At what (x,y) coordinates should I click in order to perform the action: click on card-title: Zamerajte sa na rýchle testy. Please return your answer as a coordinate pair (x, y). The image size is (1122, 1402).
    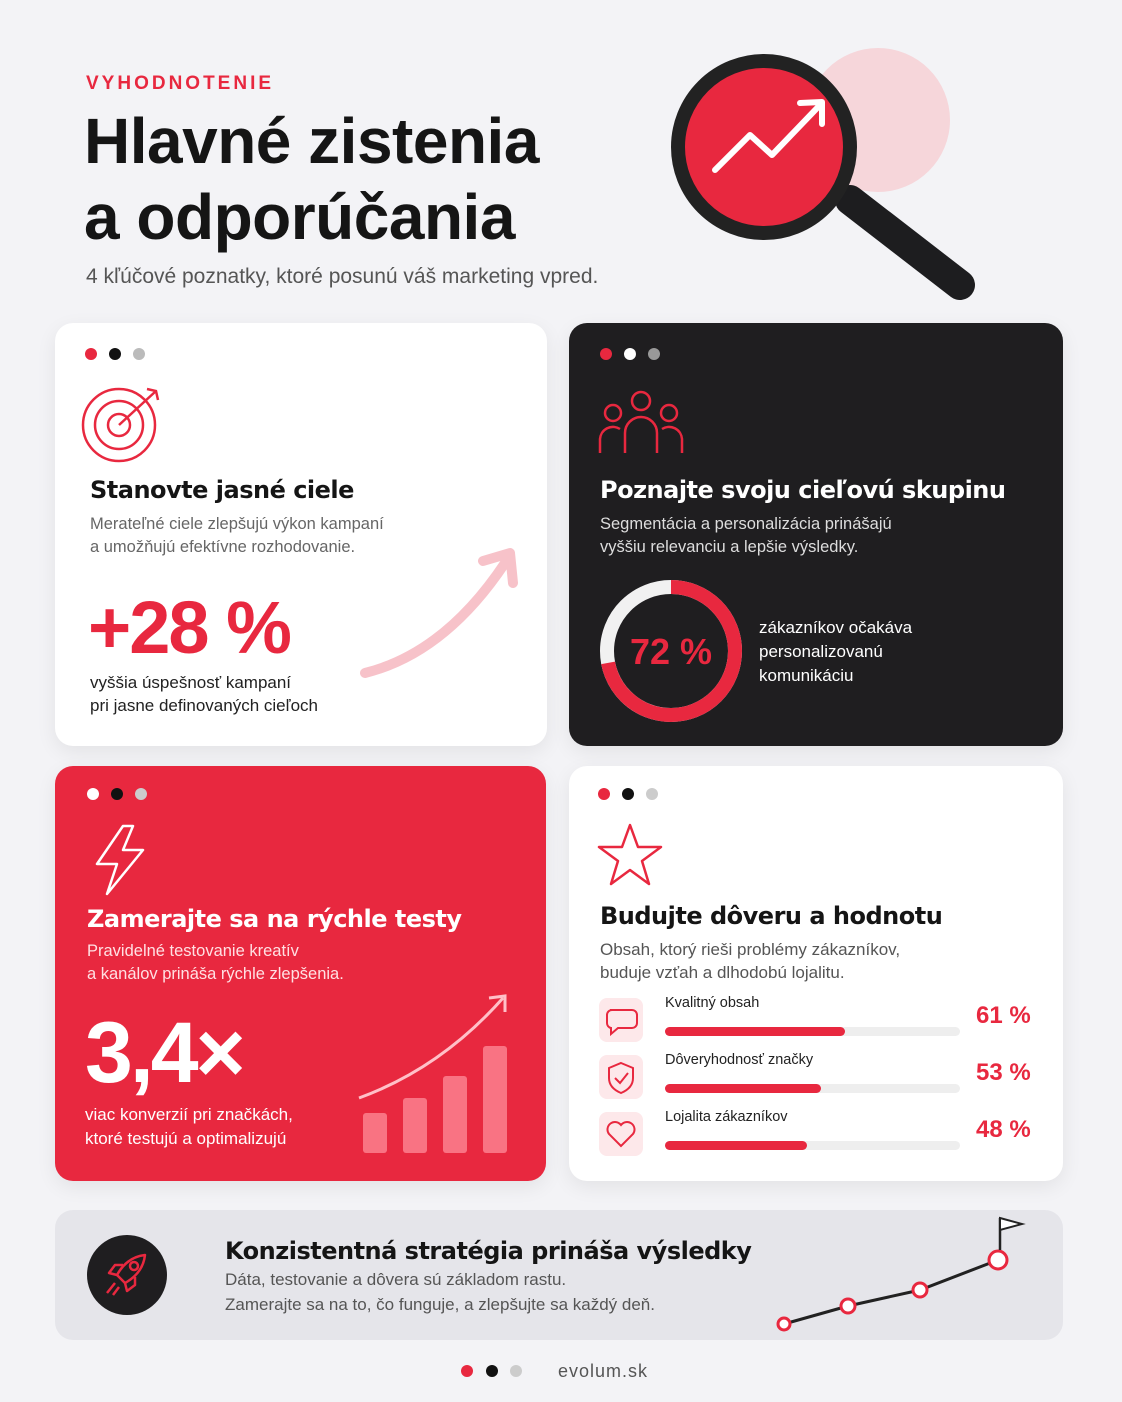
    Looking at the image, I should click on (274, 919).